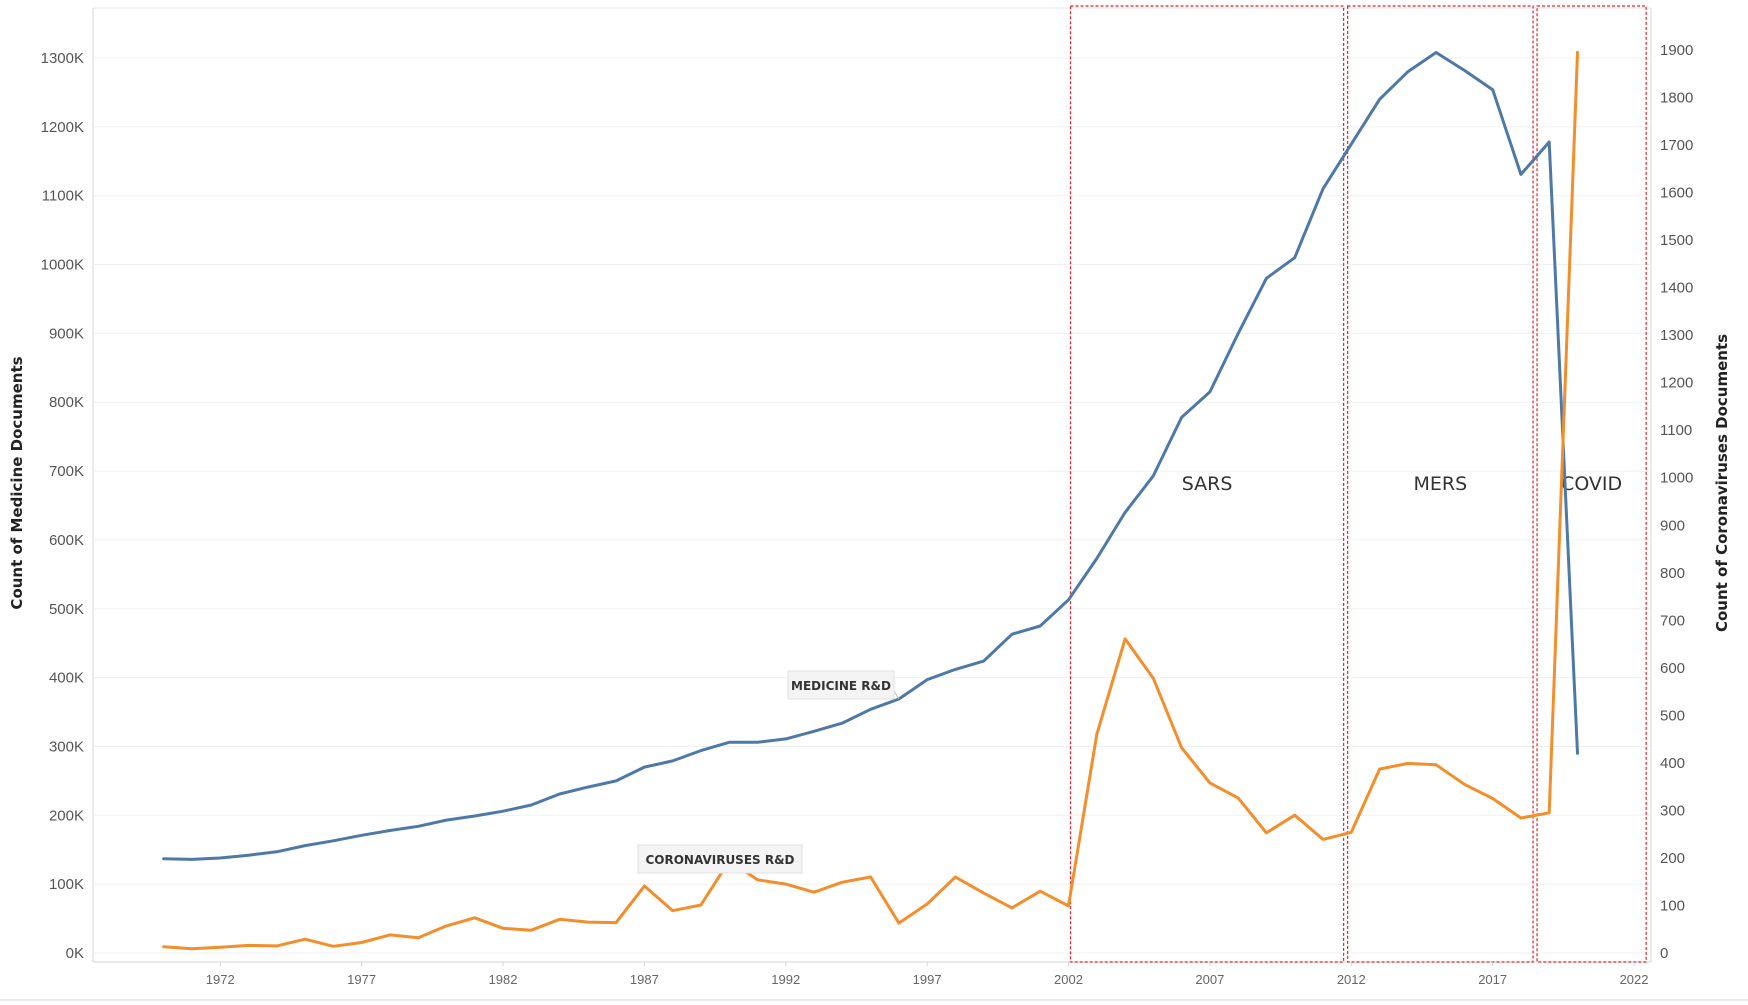 This screenshot has width=1748, height=1005. I want to click on right-tick-label: 600, so click(1672, 668).